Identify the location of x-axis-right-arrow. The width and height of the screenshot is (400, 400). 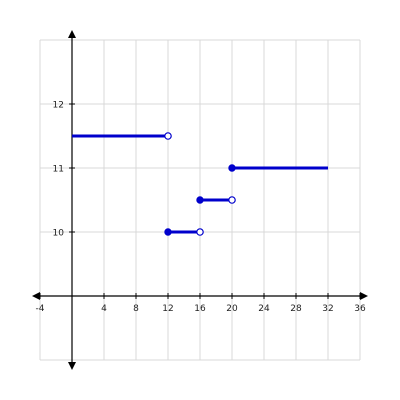
(364, 296).